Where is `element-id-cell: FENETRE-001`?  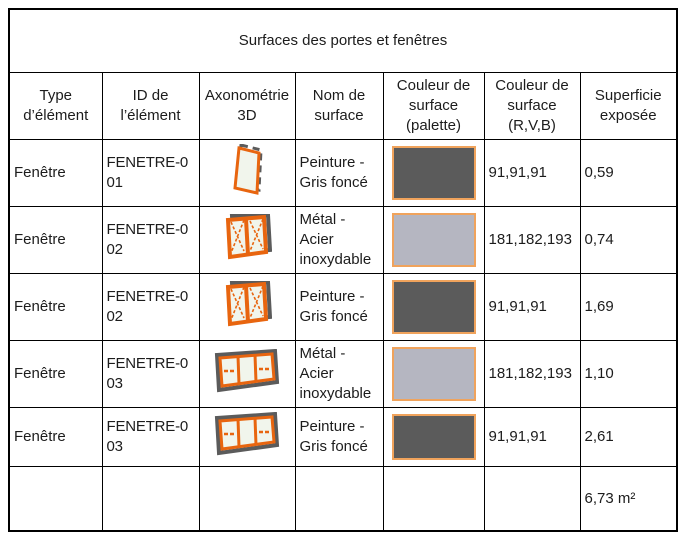 element-id-cell: FENETRE-001 is located at coordinates (150, 173).